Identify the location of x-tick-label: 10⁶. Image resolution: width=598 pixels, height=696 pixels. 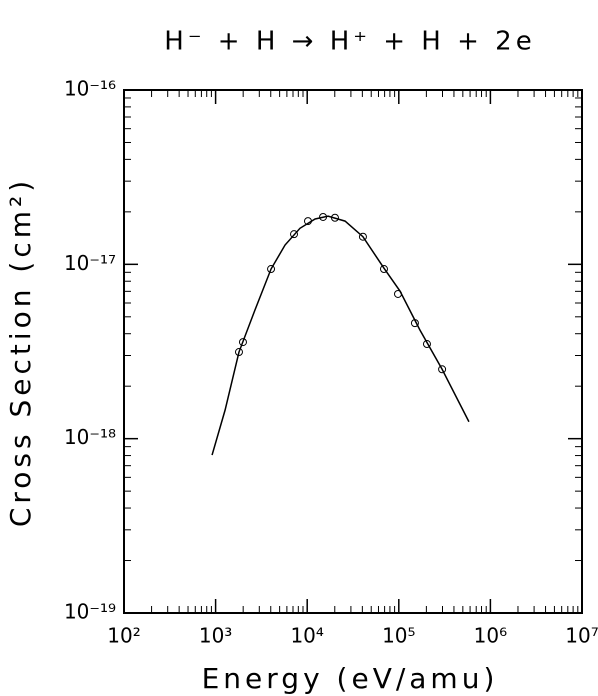
(490, 636).